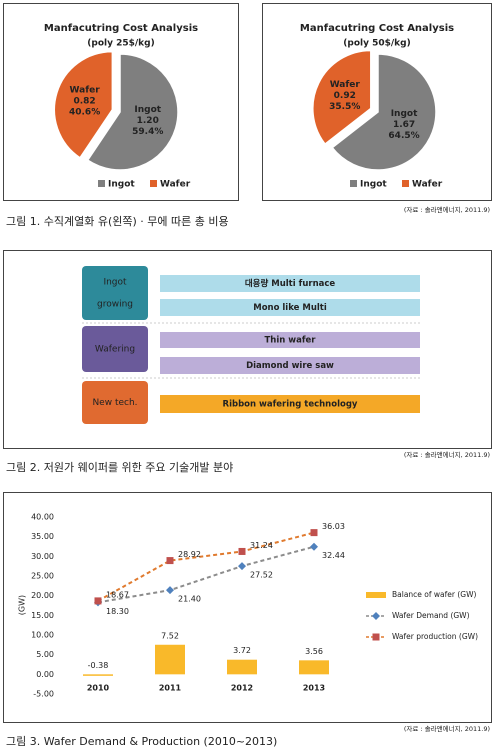  I want to click on group-label: growing, so click(115, 305).